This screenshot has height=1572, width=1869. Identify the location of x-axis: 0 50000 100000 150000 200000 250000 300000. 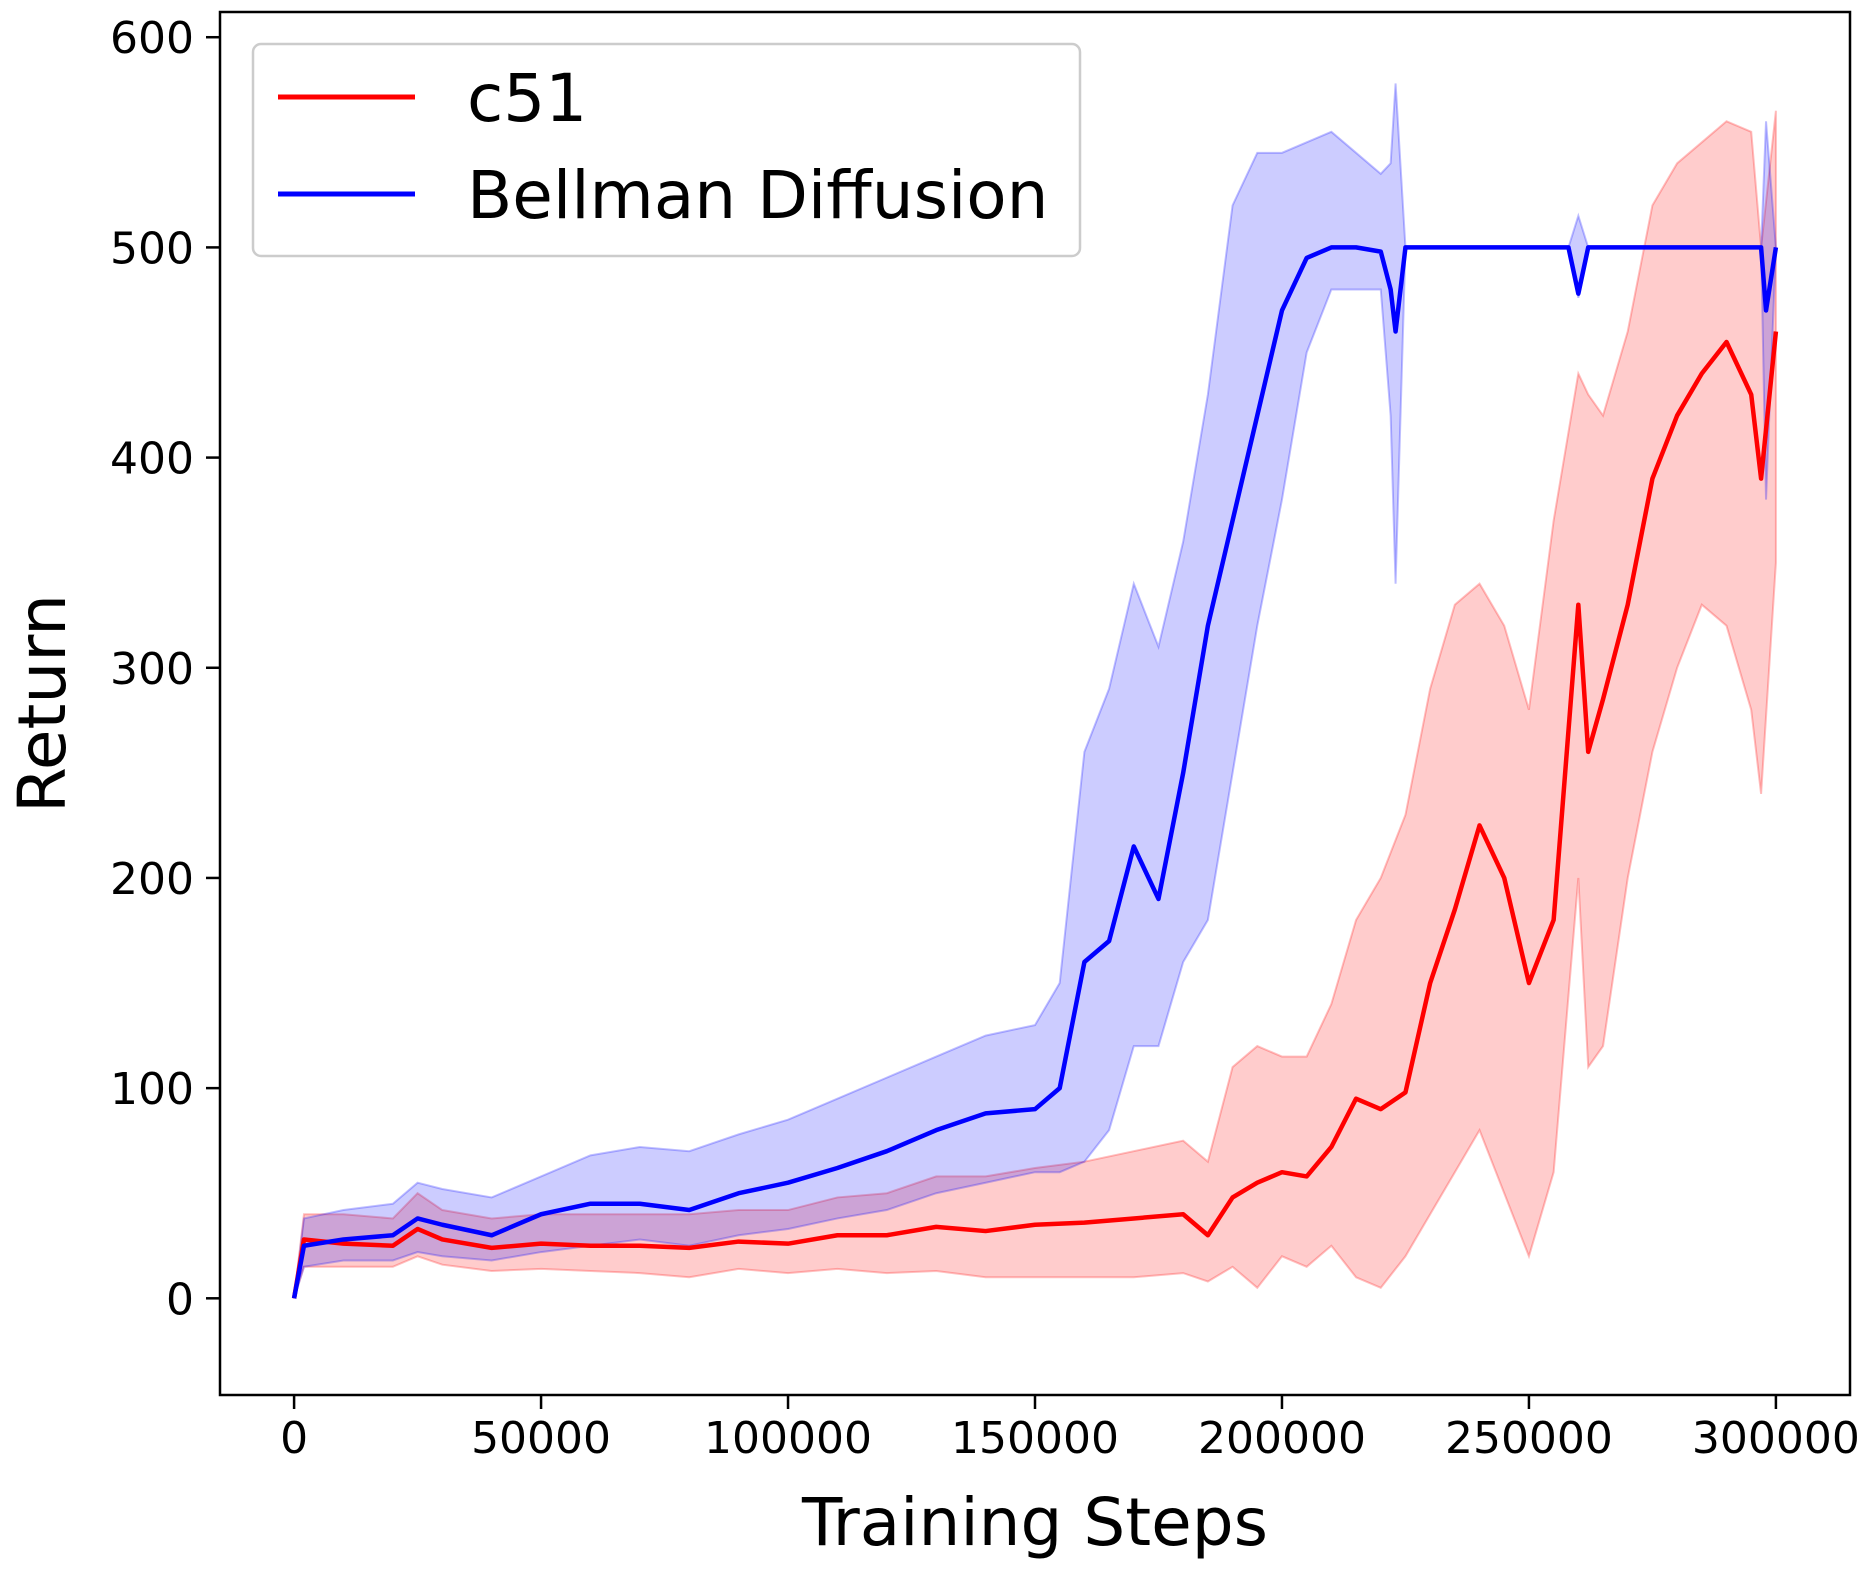
(1070, 1429).